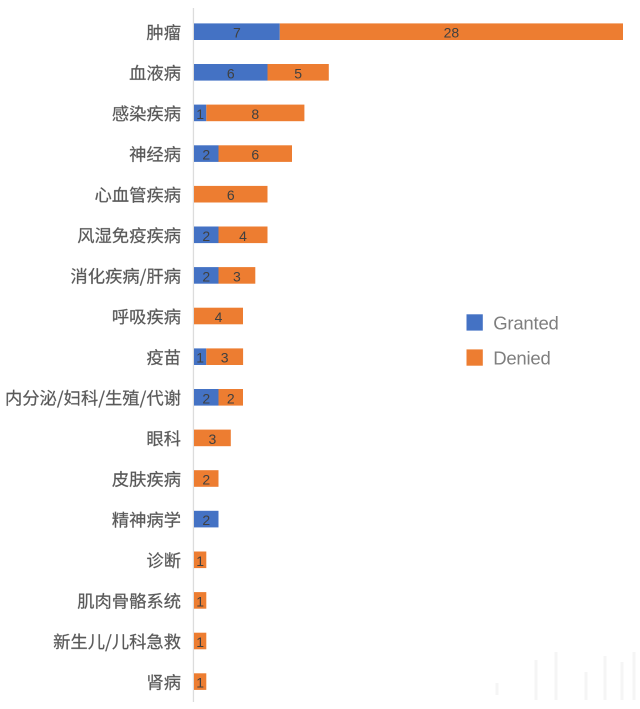 The width and height of the screenshot is (640, 709). I want to click on svg-text: 7, so click(237, 33).